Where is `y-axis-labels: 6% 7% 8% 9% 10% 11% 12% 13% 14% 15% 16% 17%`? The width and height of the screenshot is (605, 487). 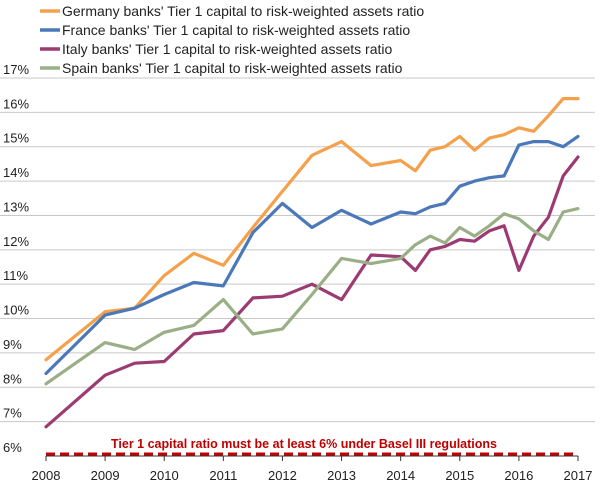 y-axis-labels: 6% 7% 8% 9% 10% 11% 12% 13% 14% 15% 16% 17% is located at coordinates (16, 258).